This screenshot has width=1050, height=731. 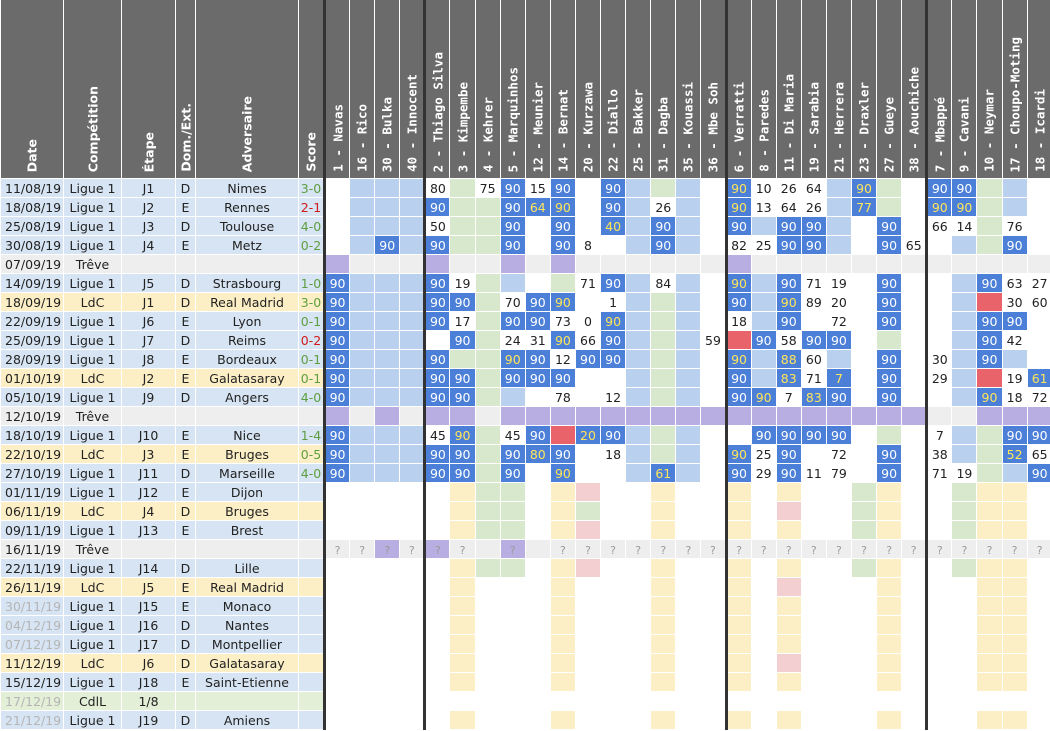 I want to click on cell-venue: E, so click(x=185, y=530).